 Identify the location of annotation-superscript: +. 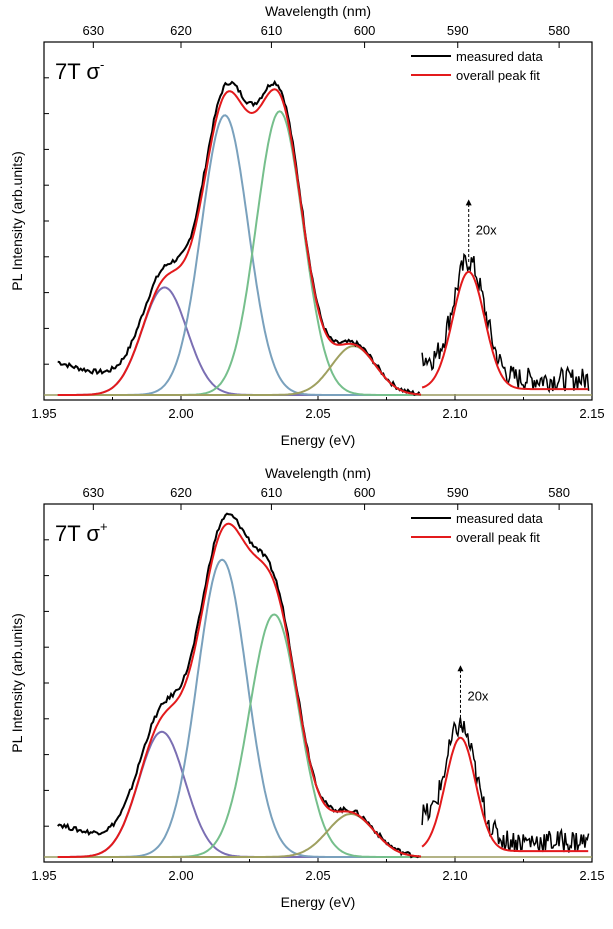
(104, 526).